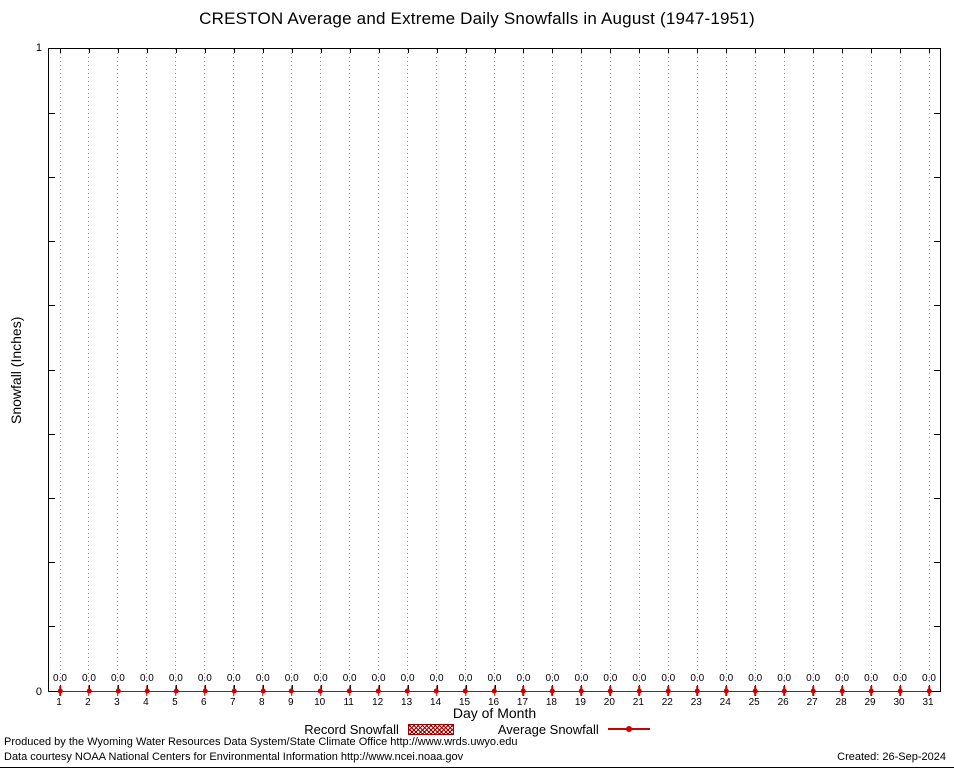 The image size is (954, 768). What do you see at coordinates (580, 702) in the screenshot?
I see `x-tick-label: 19` at bounding box center [580, 702].